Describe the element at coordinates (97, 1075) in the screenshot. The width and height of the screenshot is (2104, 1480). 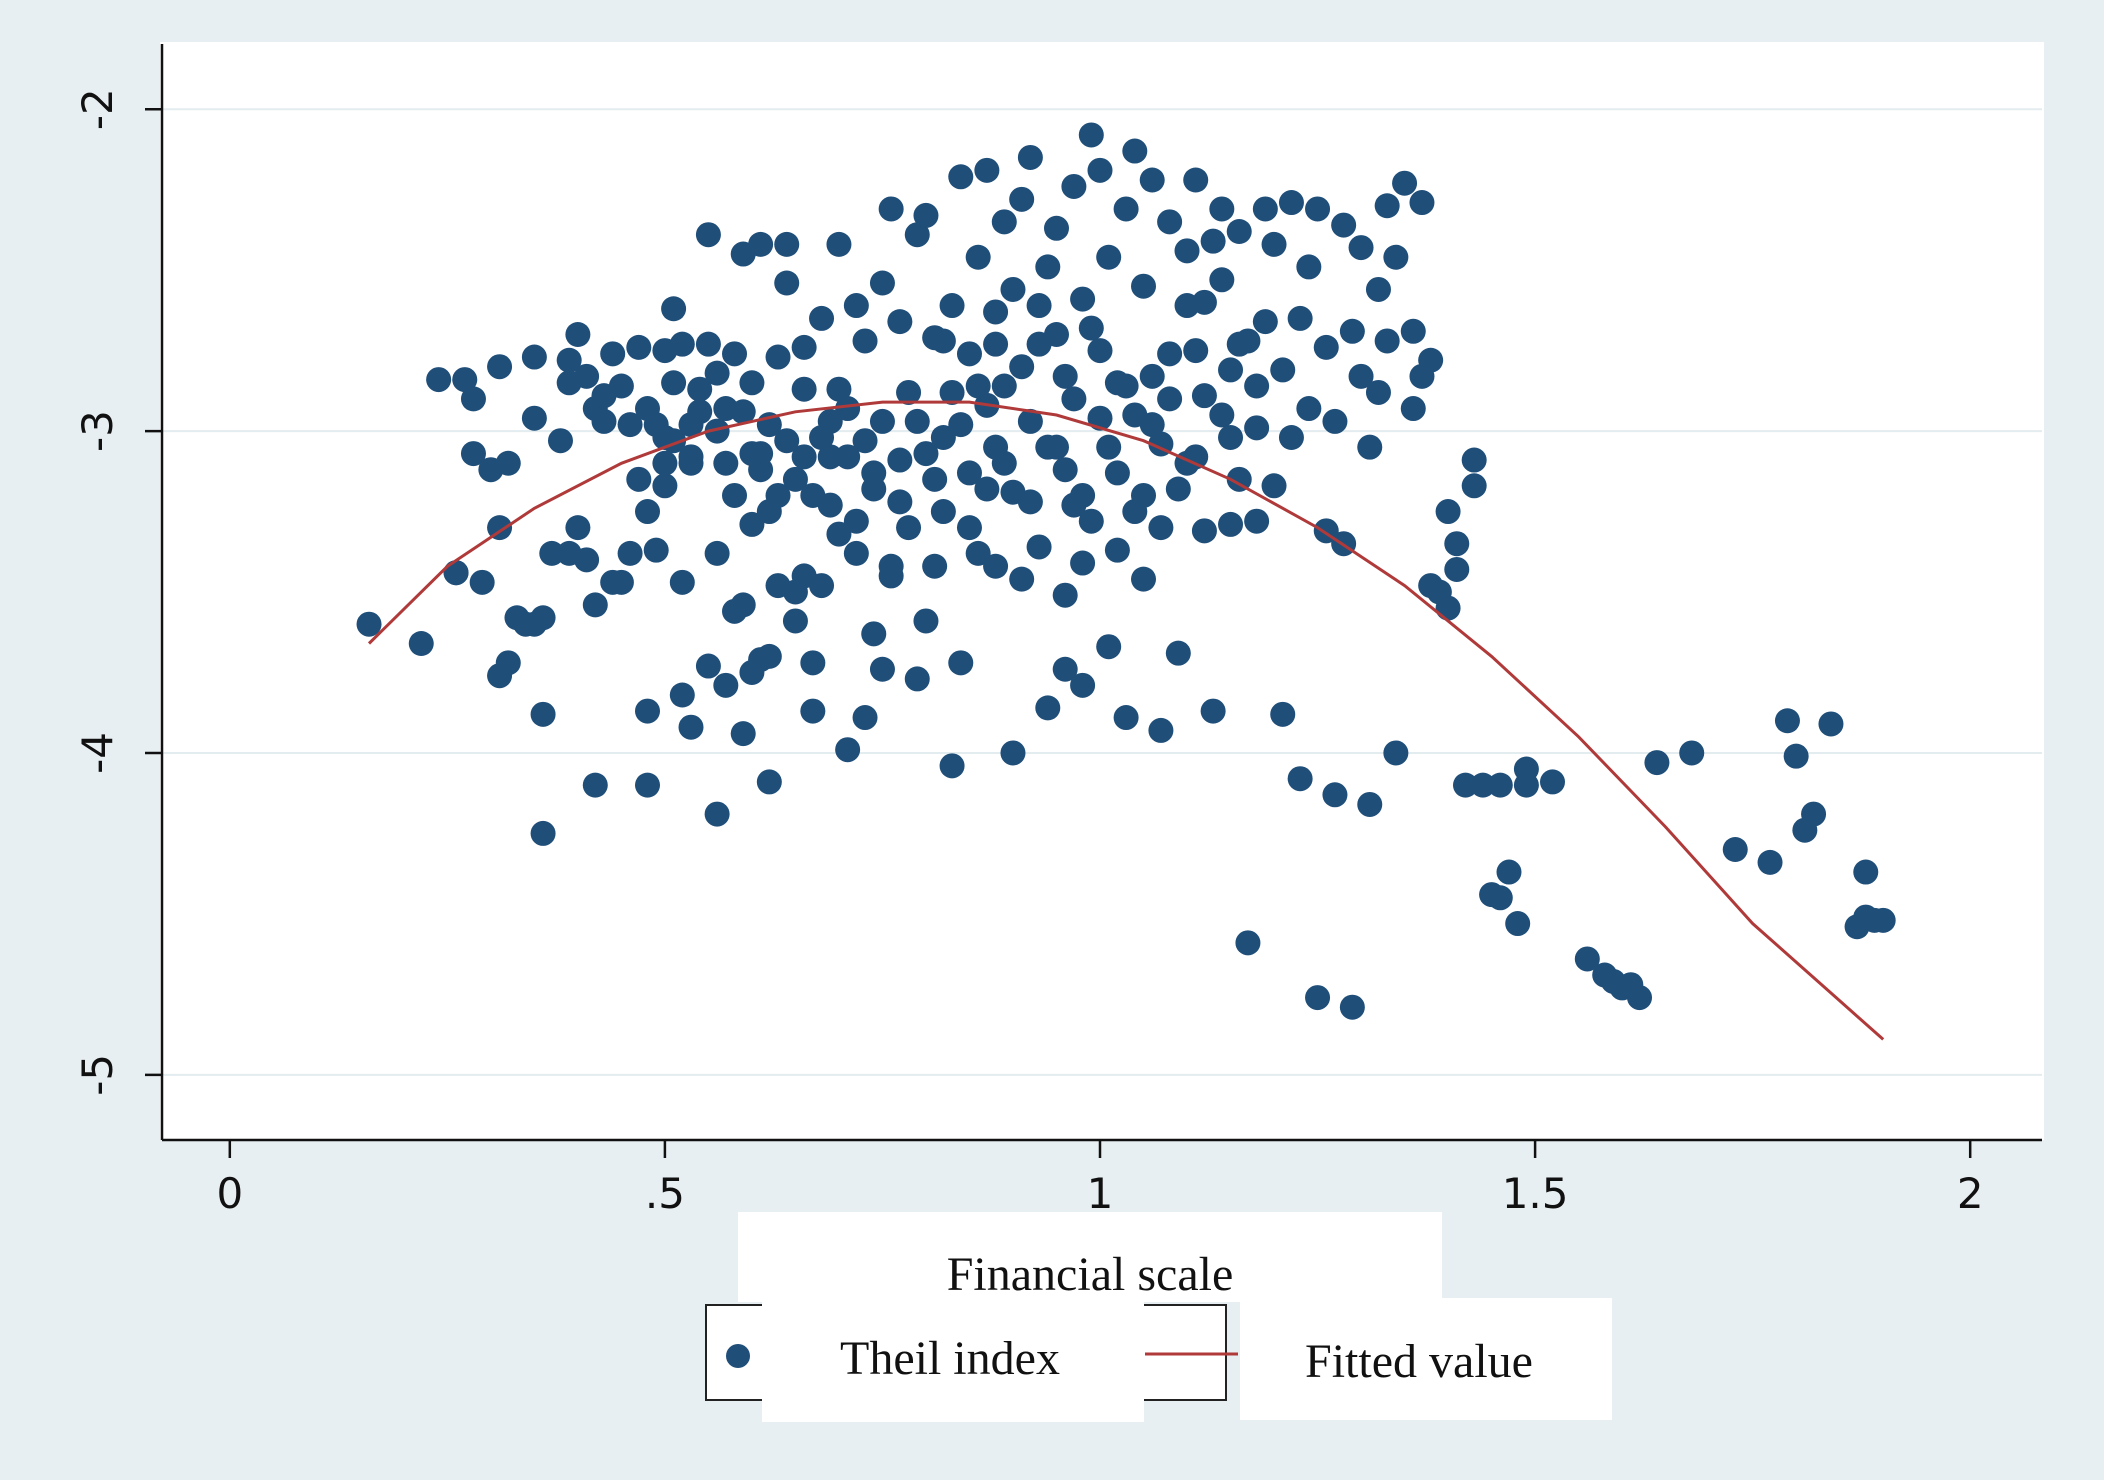
I see `y-tick-label: -5` at that location.